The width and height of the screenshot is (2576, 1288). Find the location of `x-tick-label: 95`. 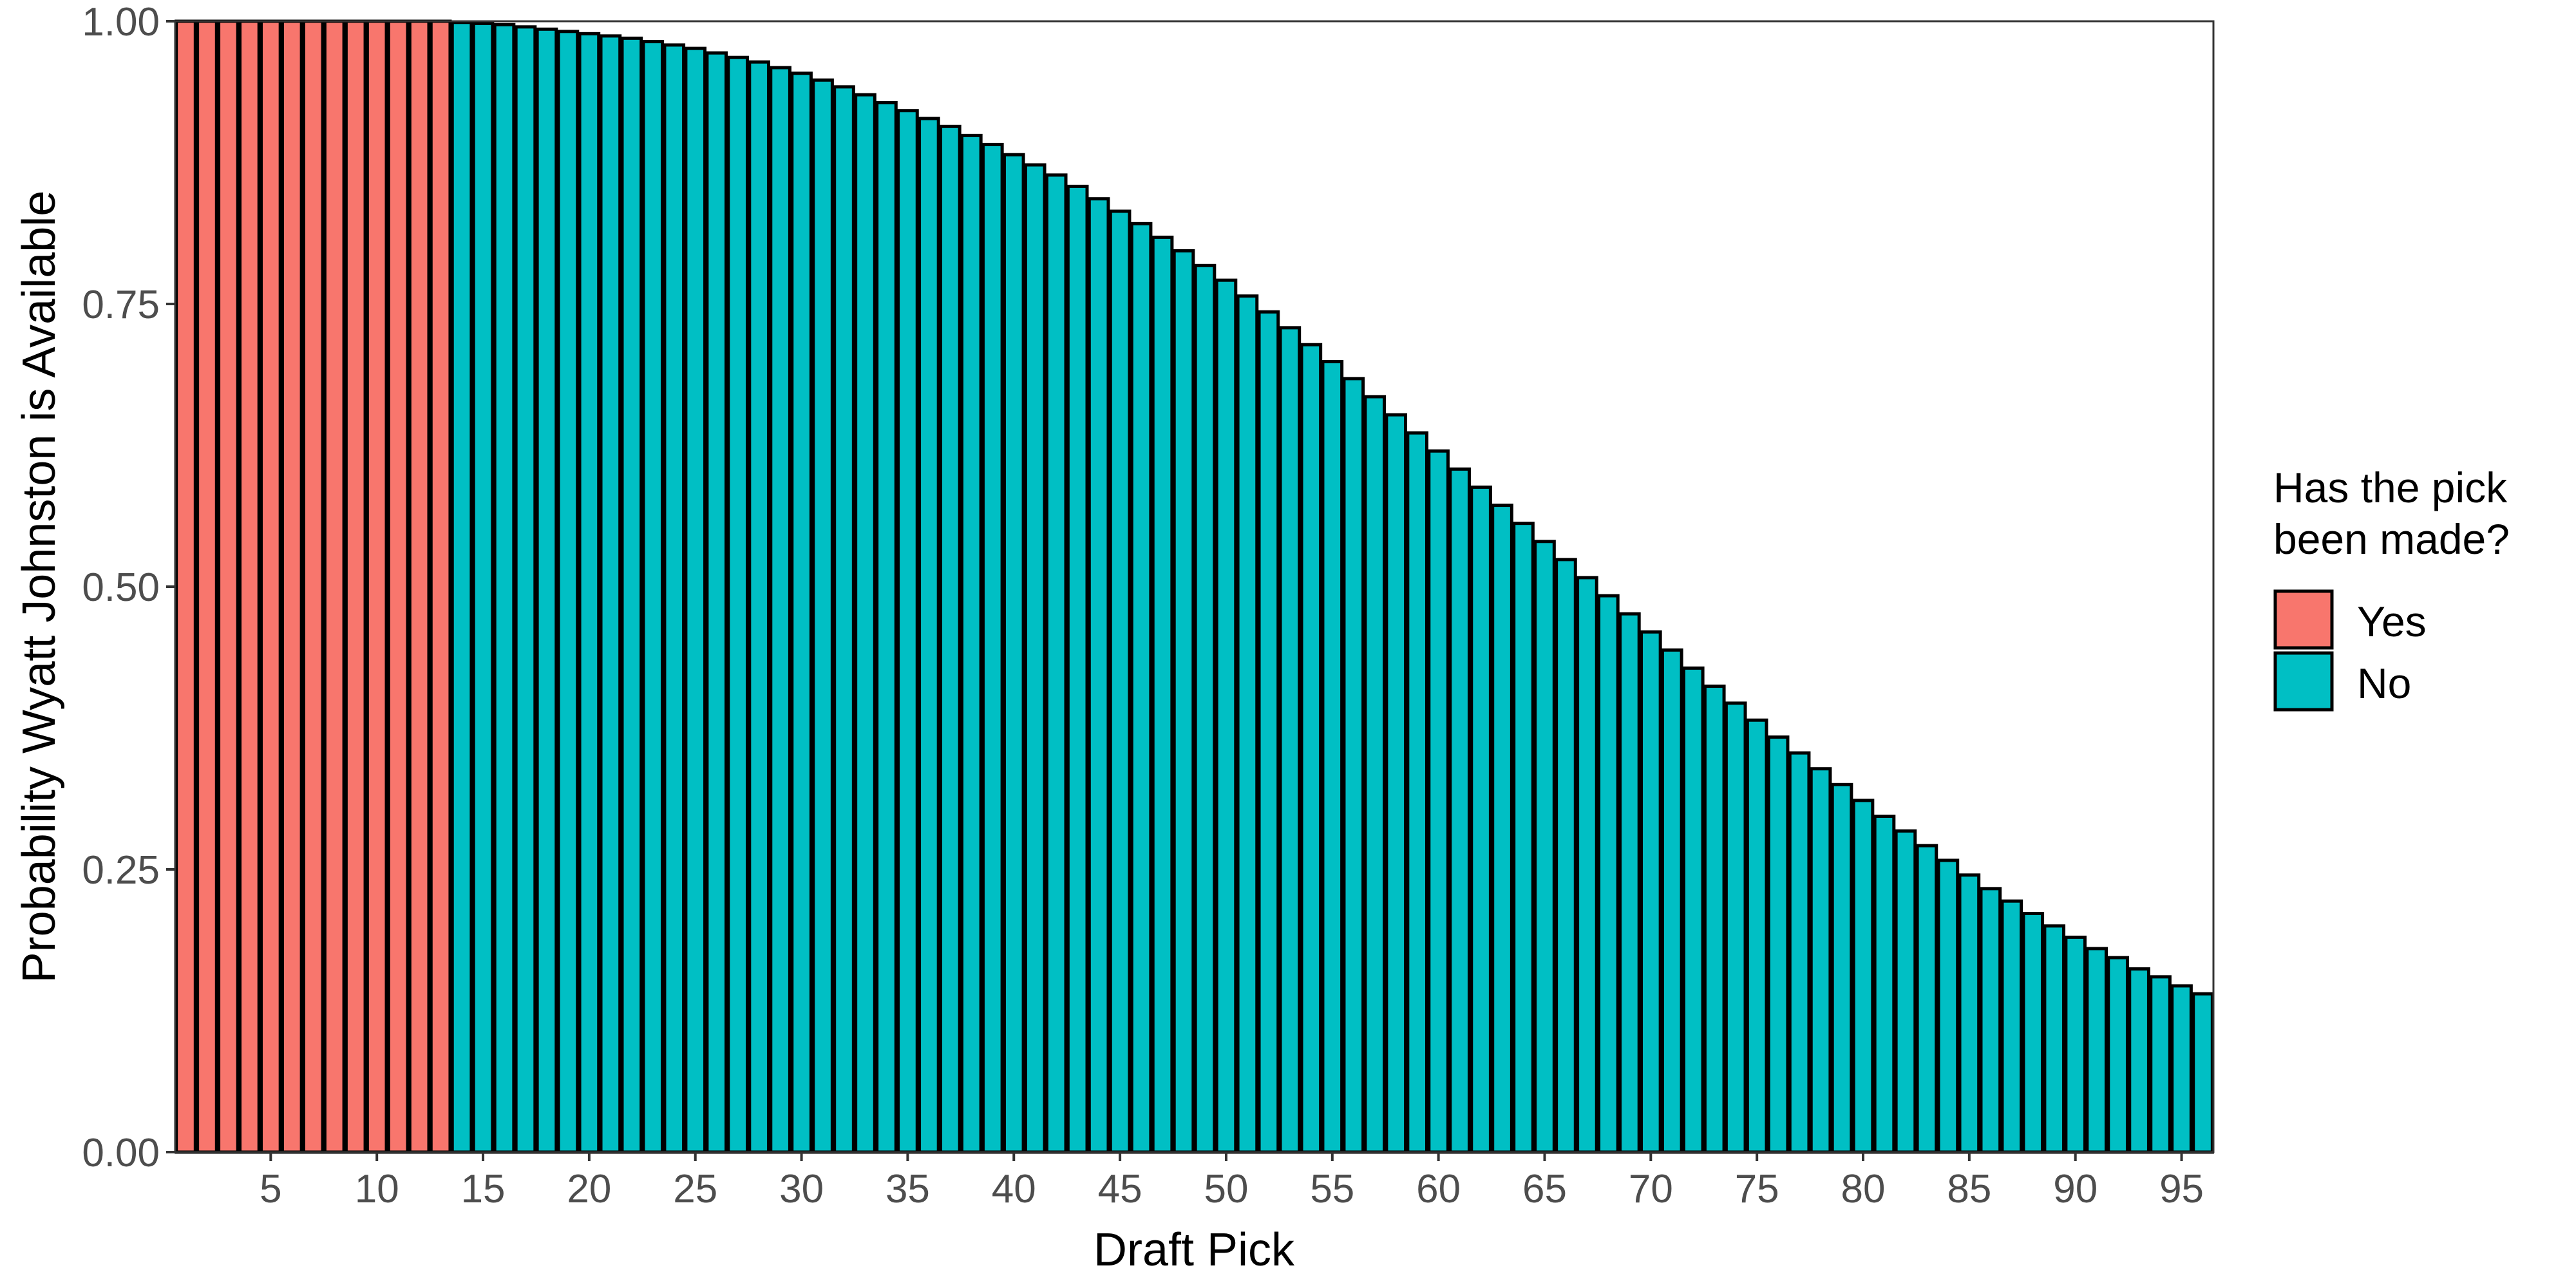

x-tick-label: 95 is located at coordinates (2181, 1189).